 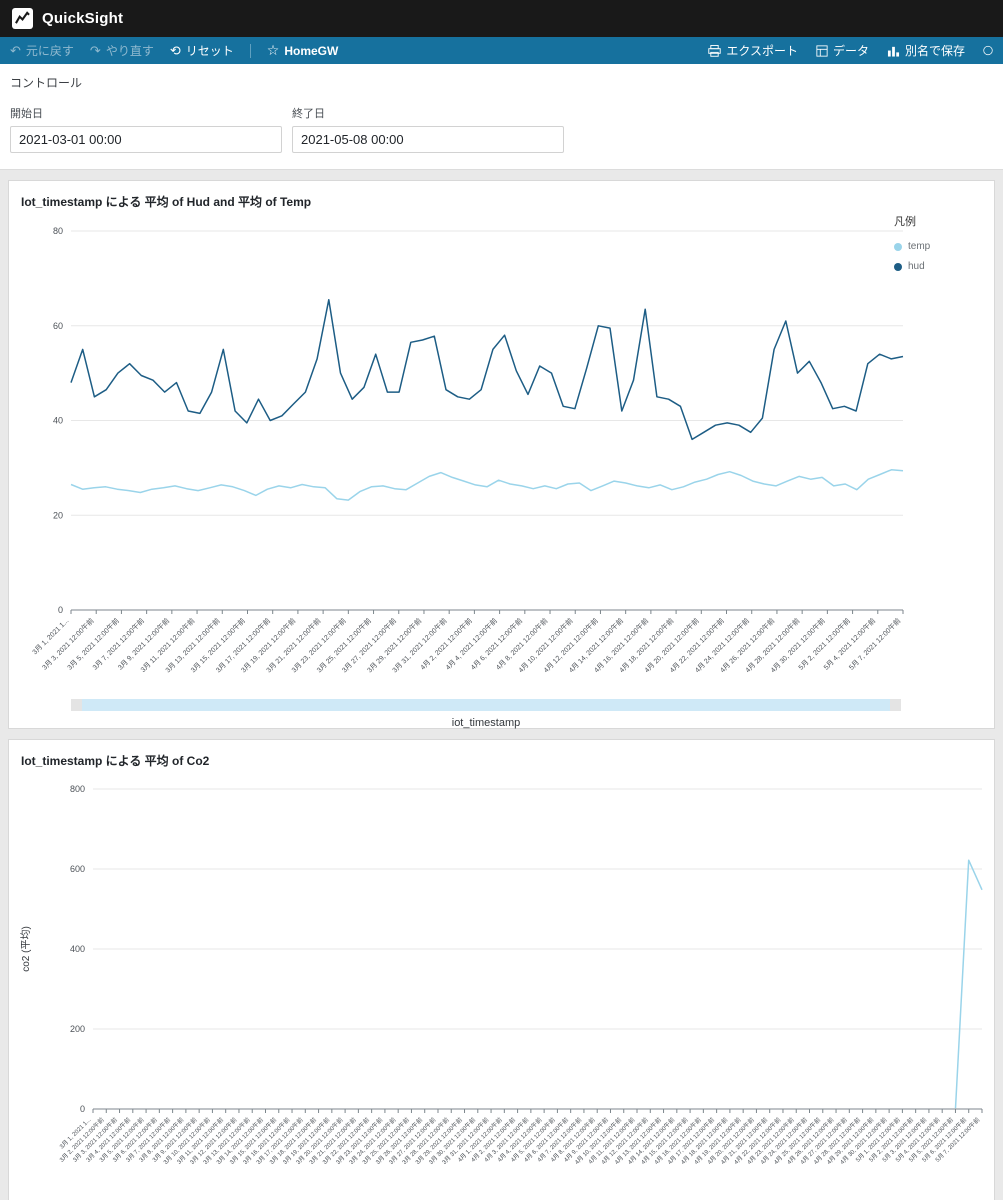 I want to click on end-date-input, so click(x=428, y=139).